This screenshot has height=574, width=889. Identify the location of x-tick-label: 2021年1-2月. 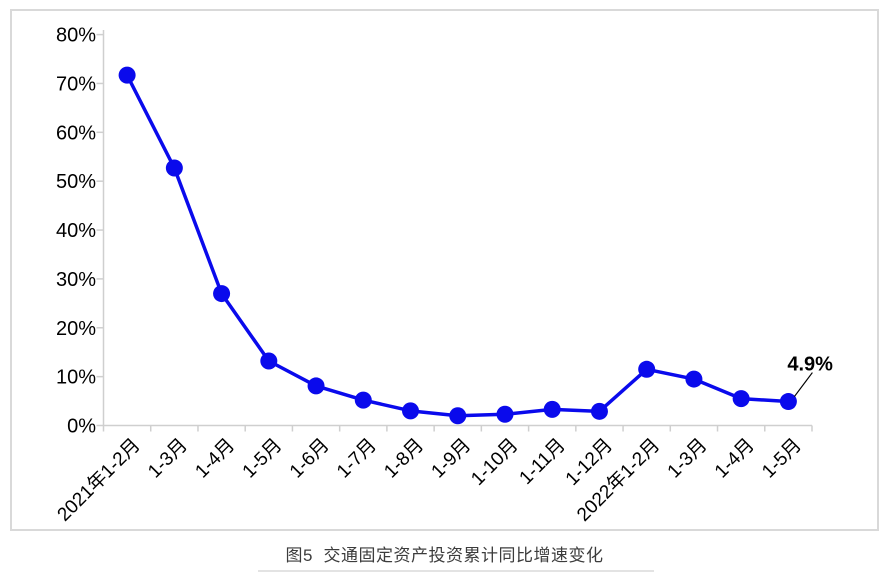
(99, 480).